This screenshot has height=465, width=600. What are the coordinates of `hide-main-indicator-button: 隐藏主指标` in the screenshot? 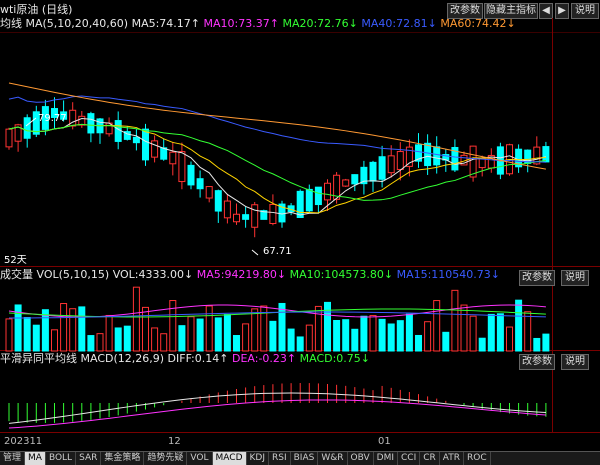 It's located at (511, 11).